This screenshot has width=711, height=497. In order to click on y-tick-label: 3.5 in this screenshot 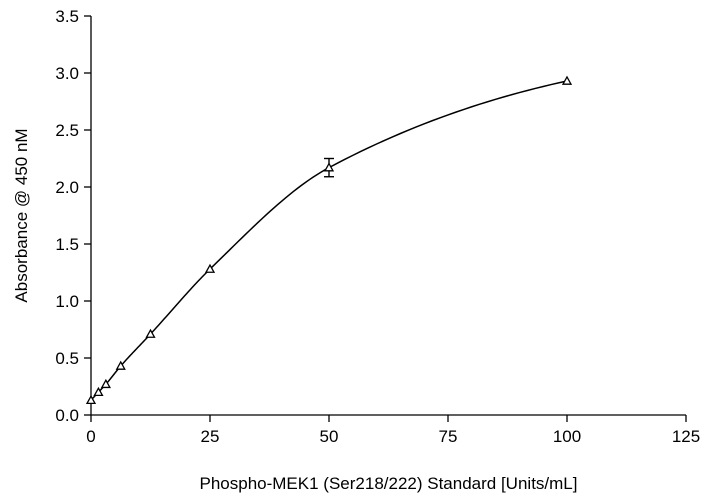, I will do `click(67, 16)`.